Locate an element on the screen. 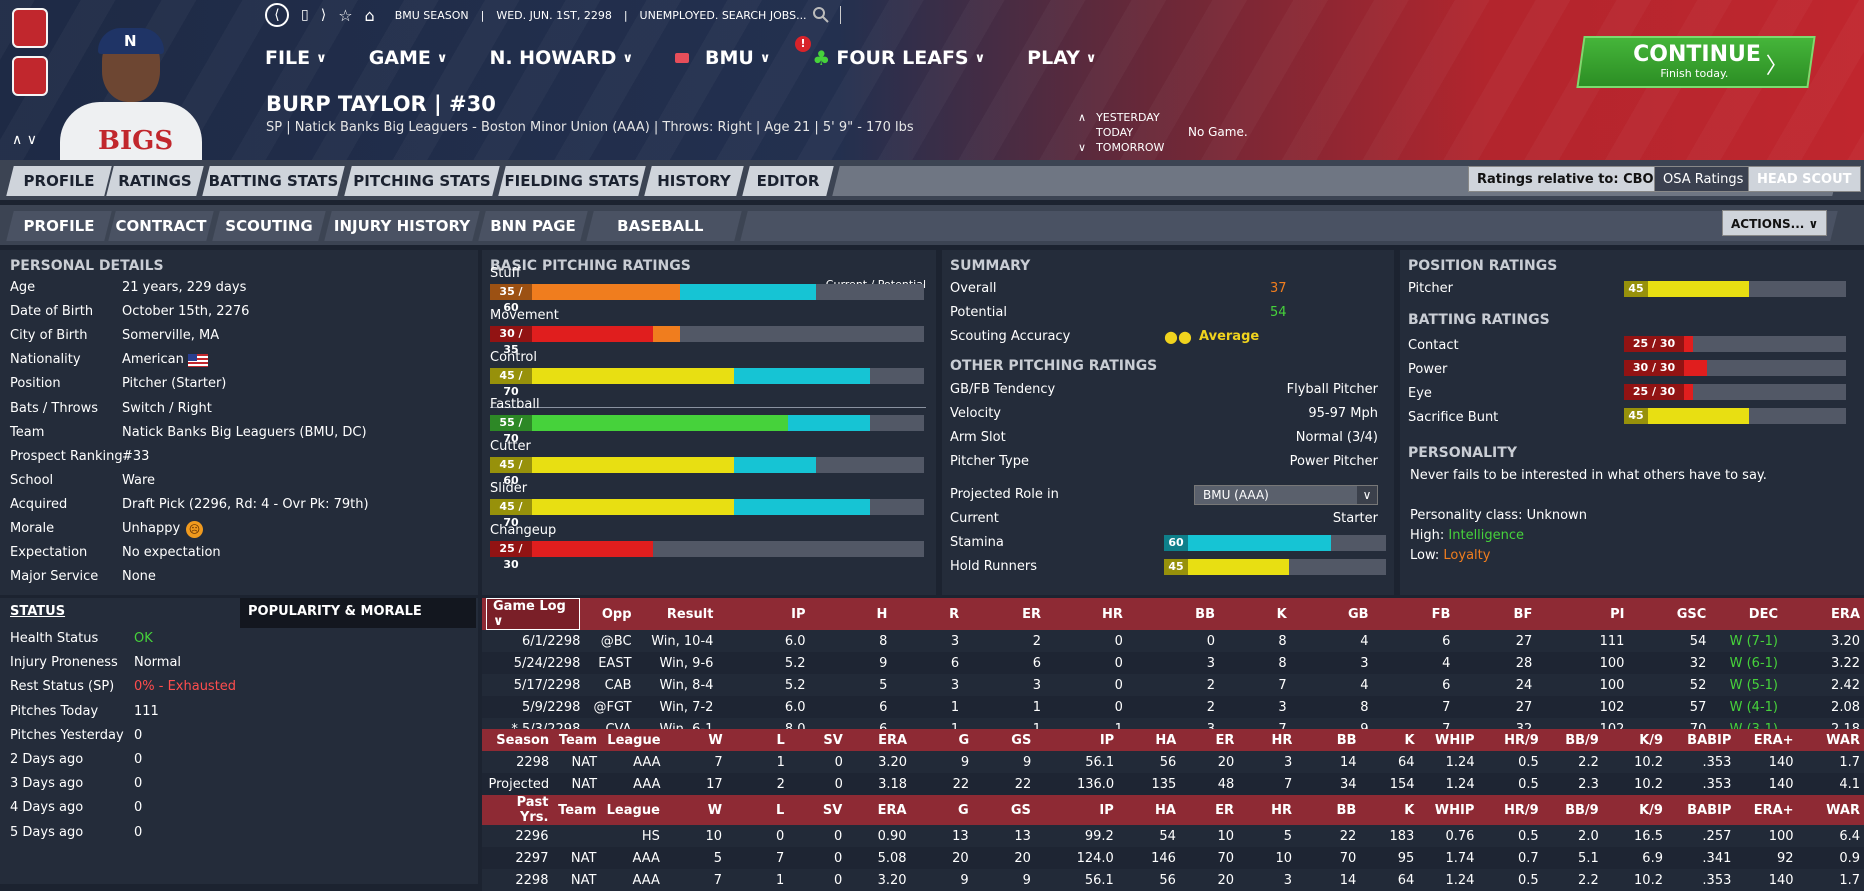 The image size is (1864, 891). rating-value: 45 / 70 is located at coordinates (511, 514).